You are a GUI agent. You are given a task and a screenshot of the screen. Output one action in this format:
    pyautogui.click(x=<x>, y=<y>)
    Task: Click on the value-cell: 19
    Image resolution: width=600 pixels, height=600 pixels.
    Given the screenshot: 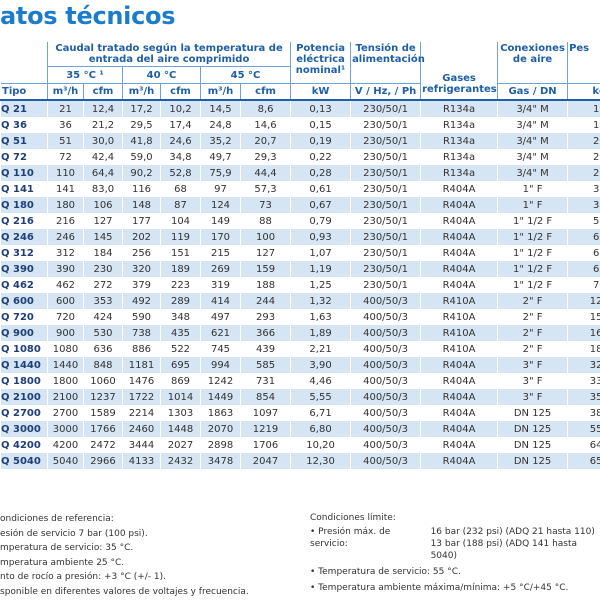 What is the action you would take?
    pyautogui.click(x=583, y=108)
    